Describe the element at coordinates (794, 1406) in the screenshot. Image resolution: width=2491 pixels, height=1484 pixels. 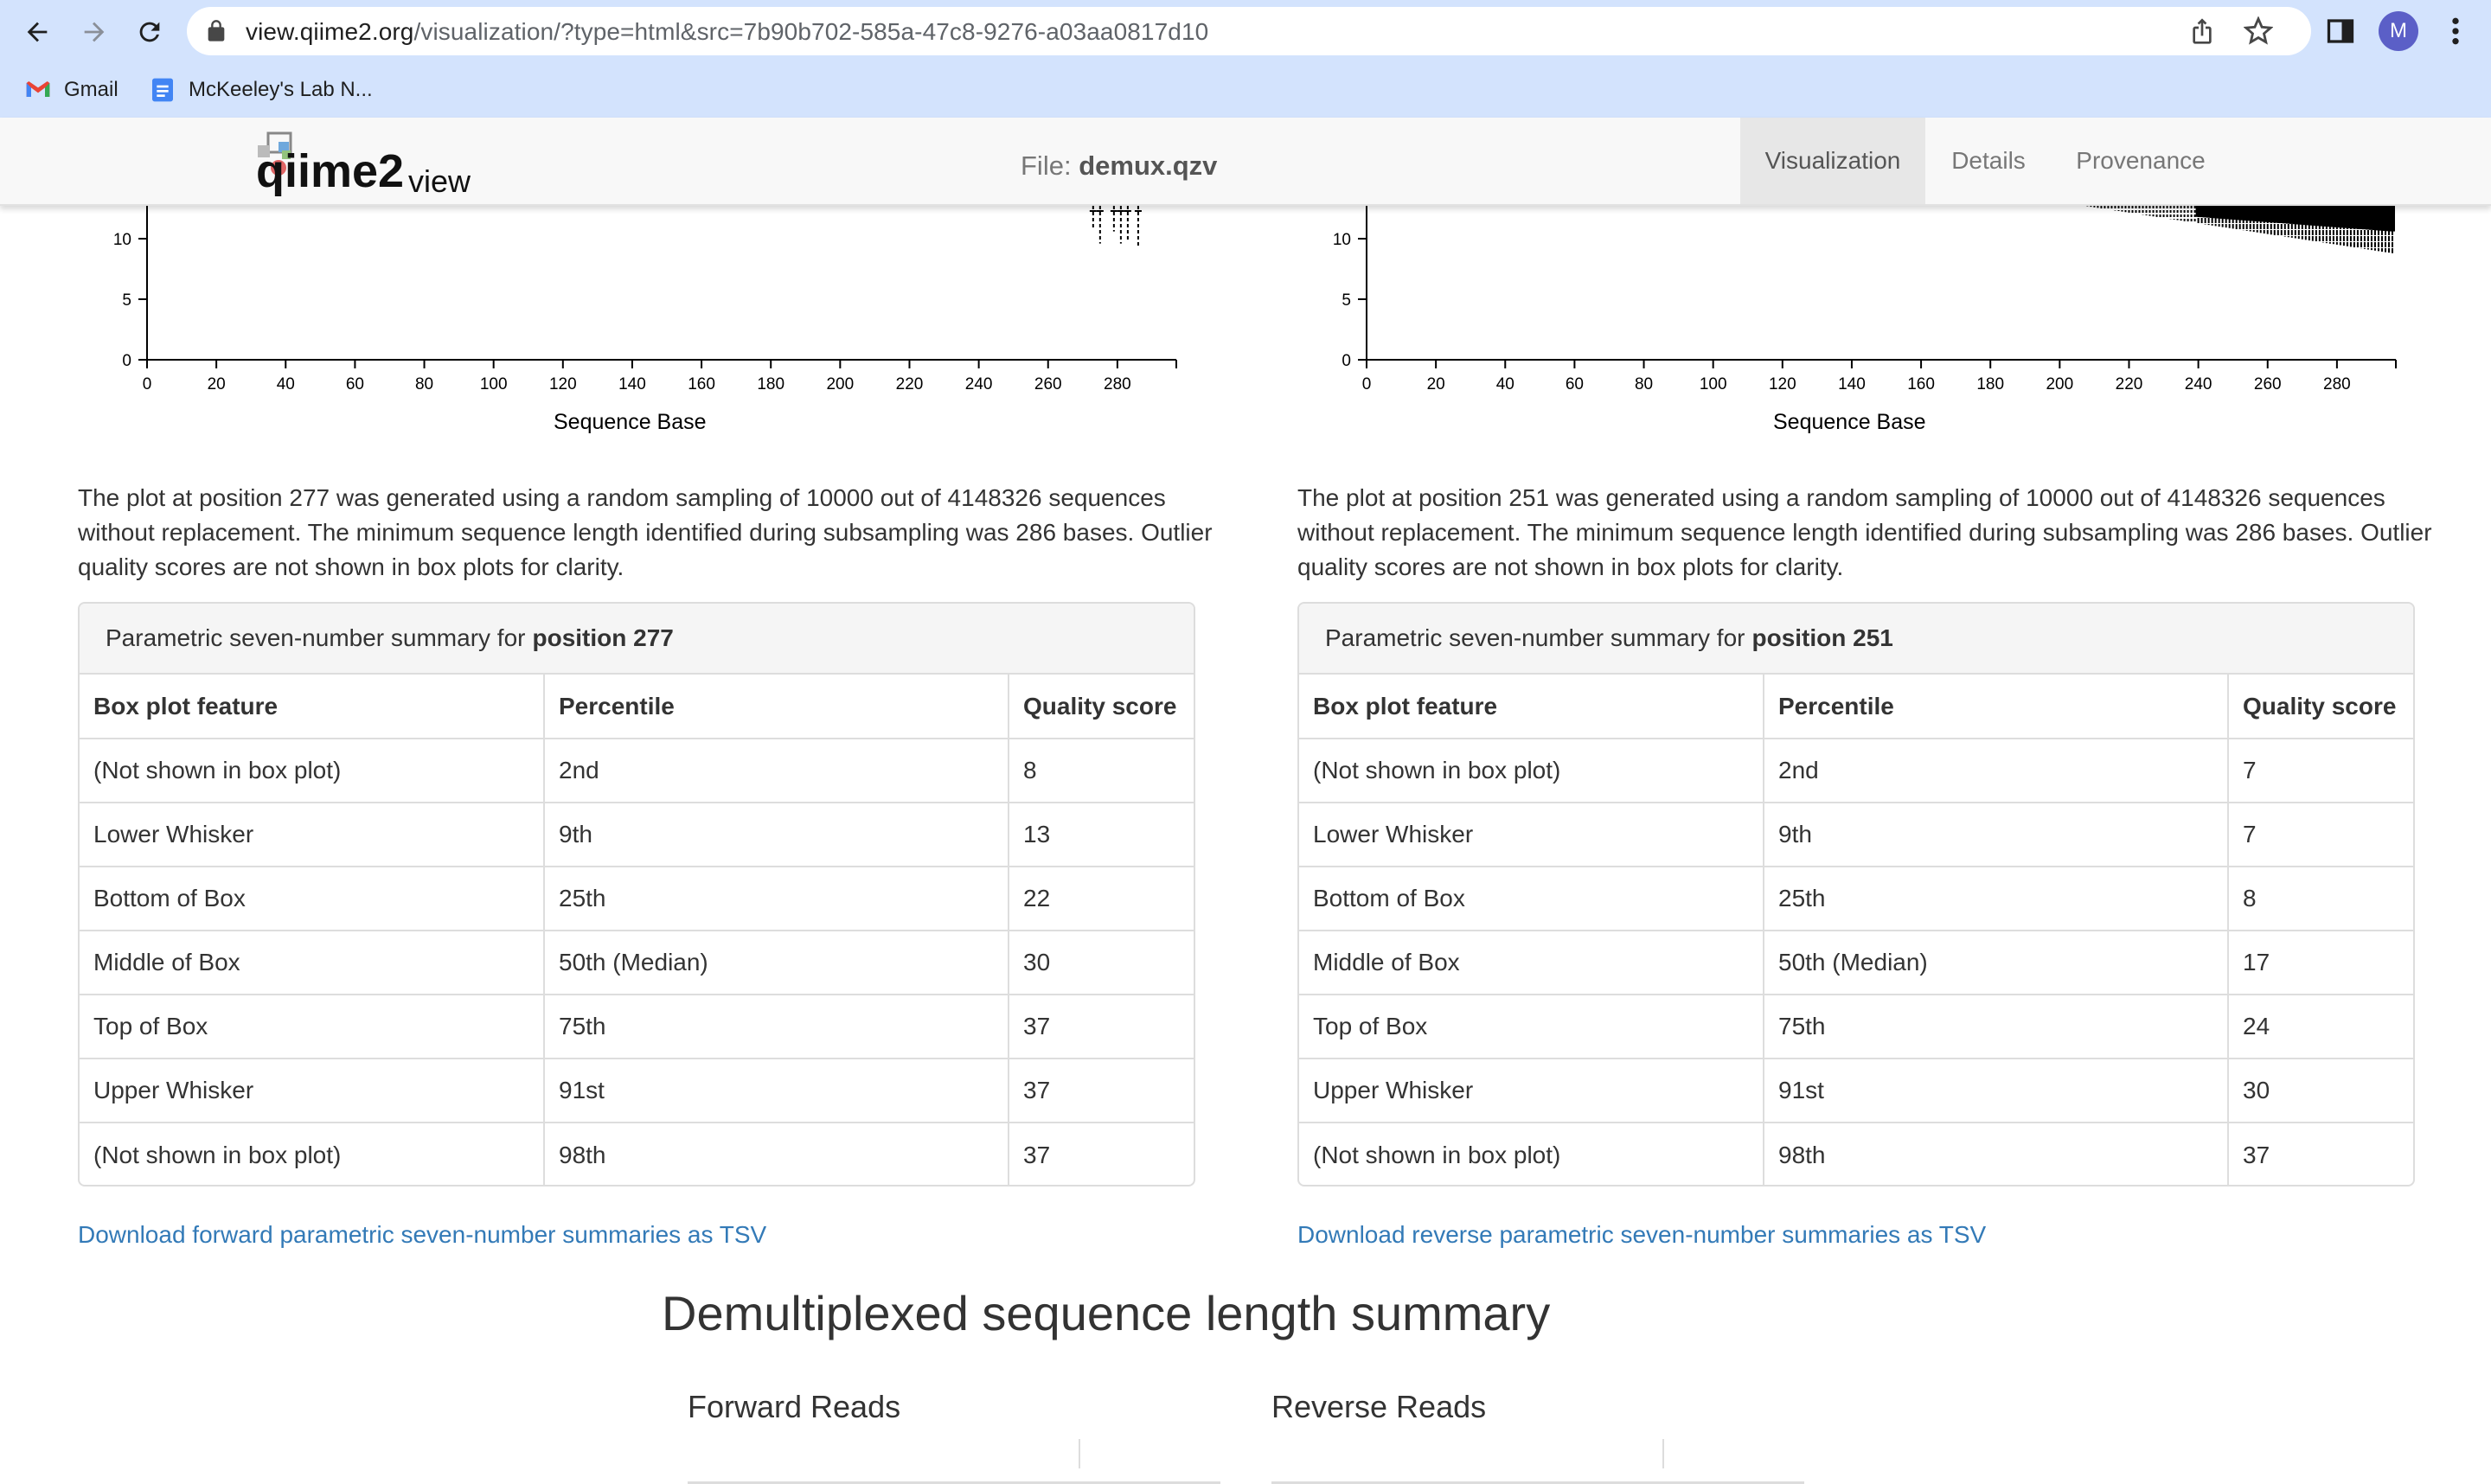
I see `forward-reads-title: Forward Reads` at that location.